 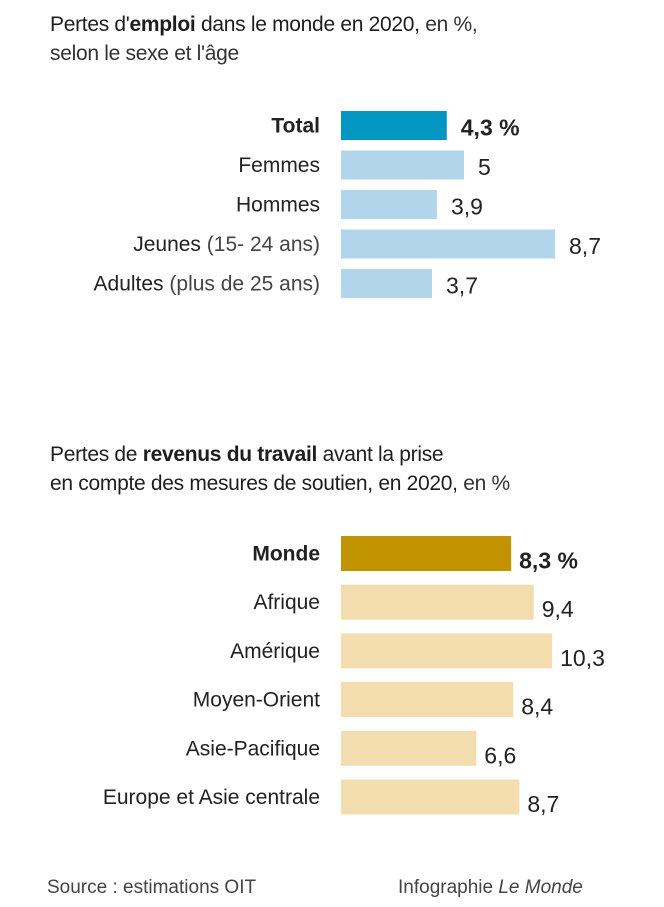 I want to click on category-label: Femmes, so click(x=279, y=165).